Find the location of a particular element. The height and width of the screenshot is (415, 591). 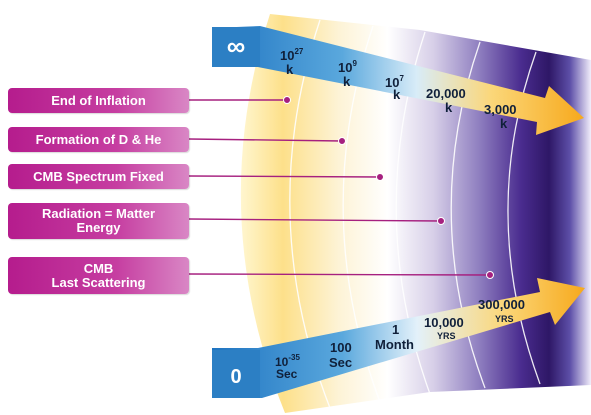

event-cmb-spectrum-fixed: CMB Spectrum Fixed is located at coordinates (98, 176).